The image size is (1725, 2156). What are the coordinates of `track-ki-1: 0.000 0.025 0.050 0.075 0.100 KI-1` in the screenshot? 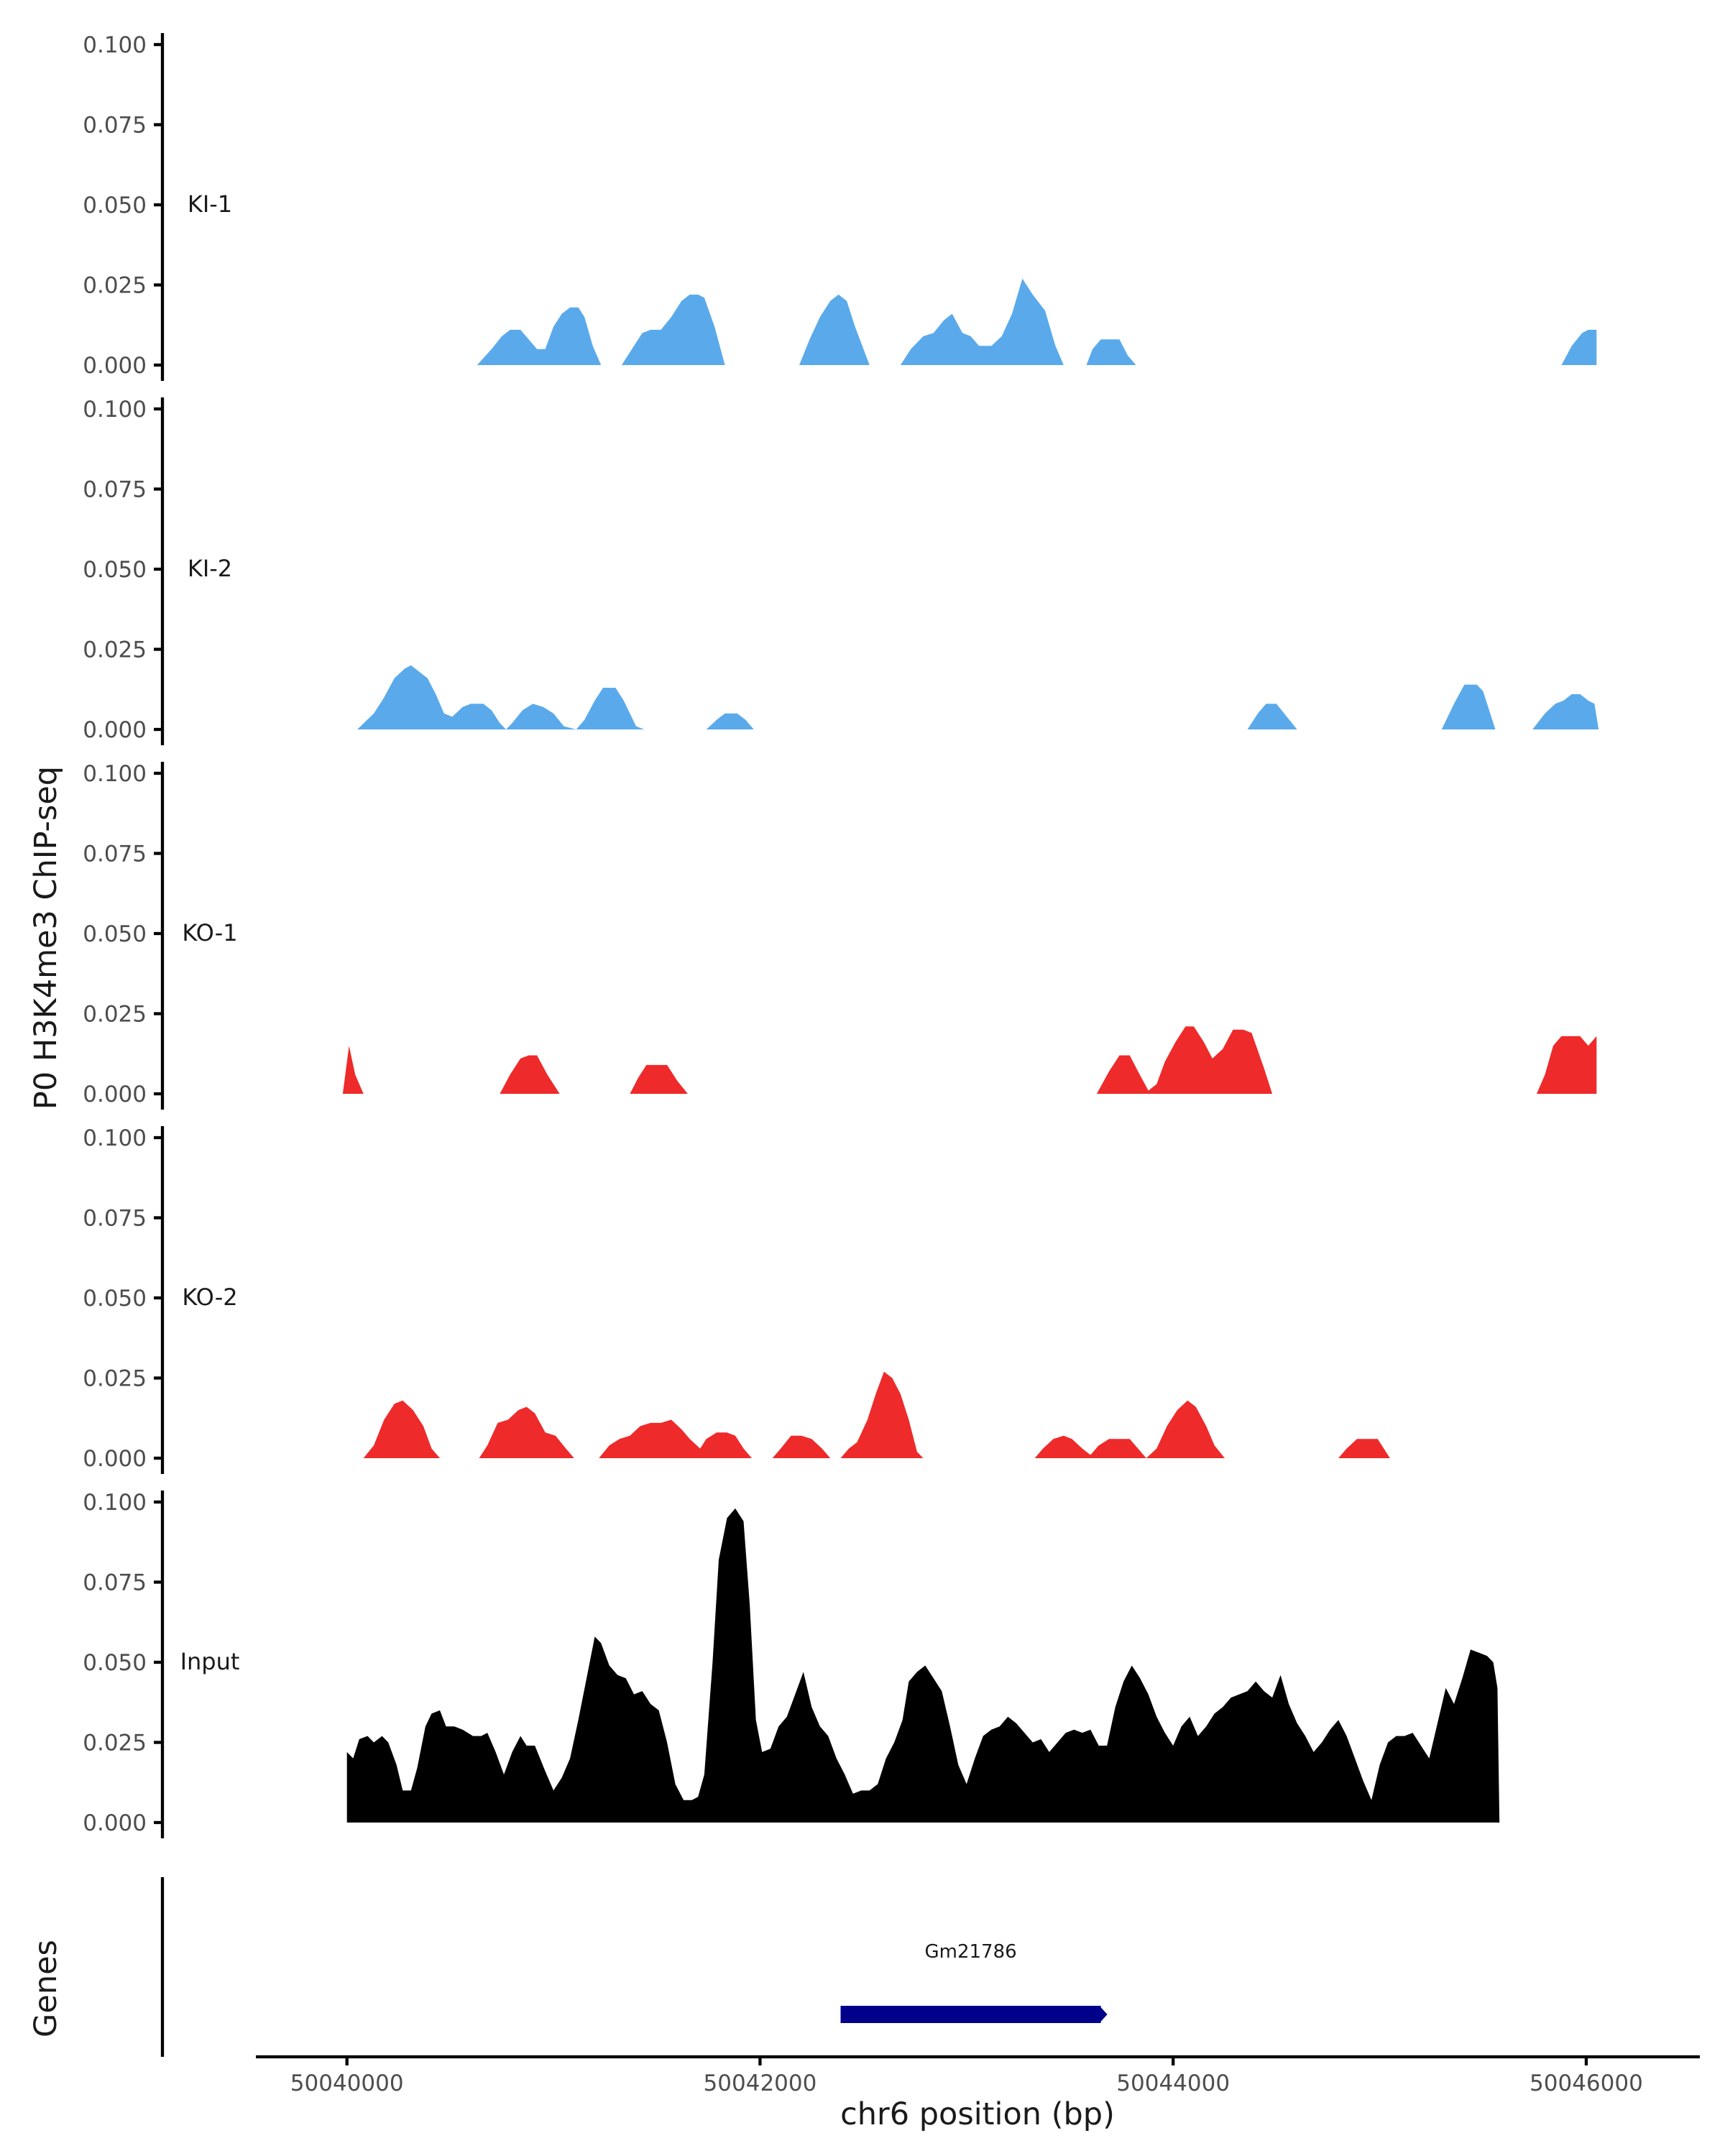 It's located at (840, 206).